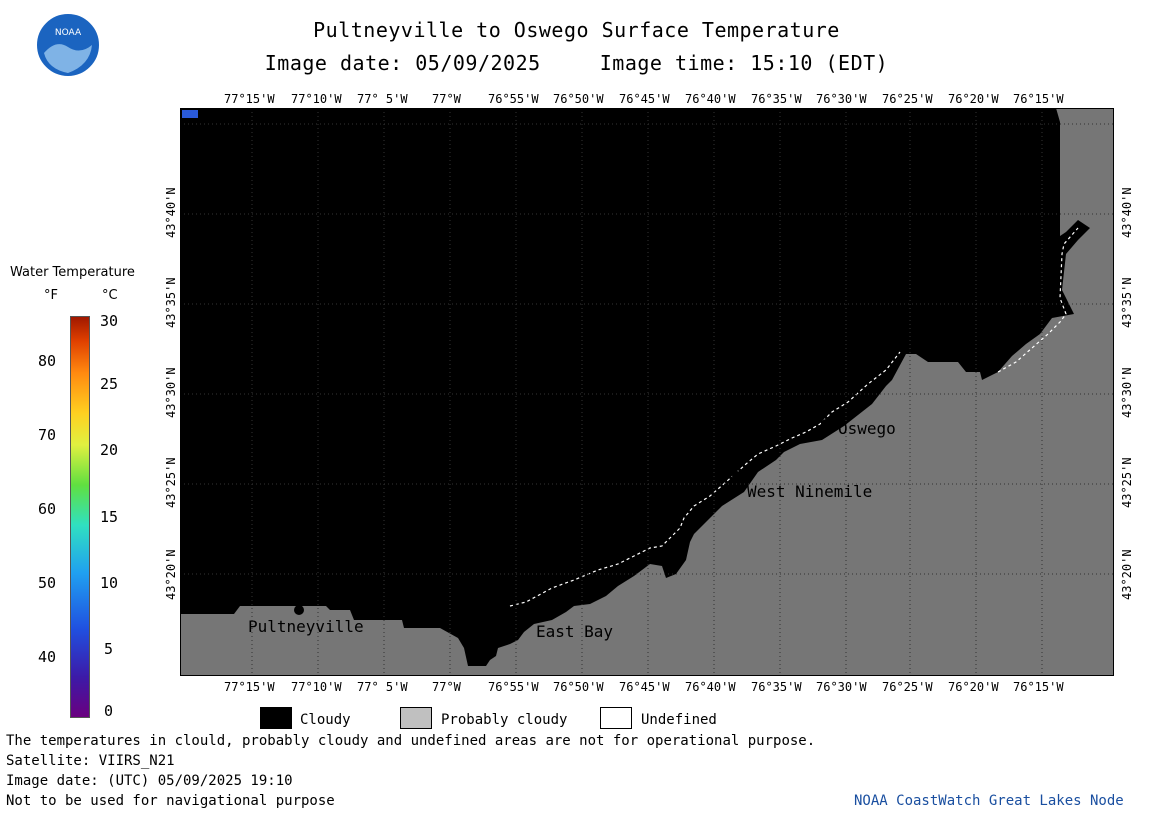 The height and width of the screenshot is (817, 1153). Describe the element at coordinates (989, 801) in the screenshot. I see `credit-link: NOAA CoastWatch Great Lakes Node` at that location.